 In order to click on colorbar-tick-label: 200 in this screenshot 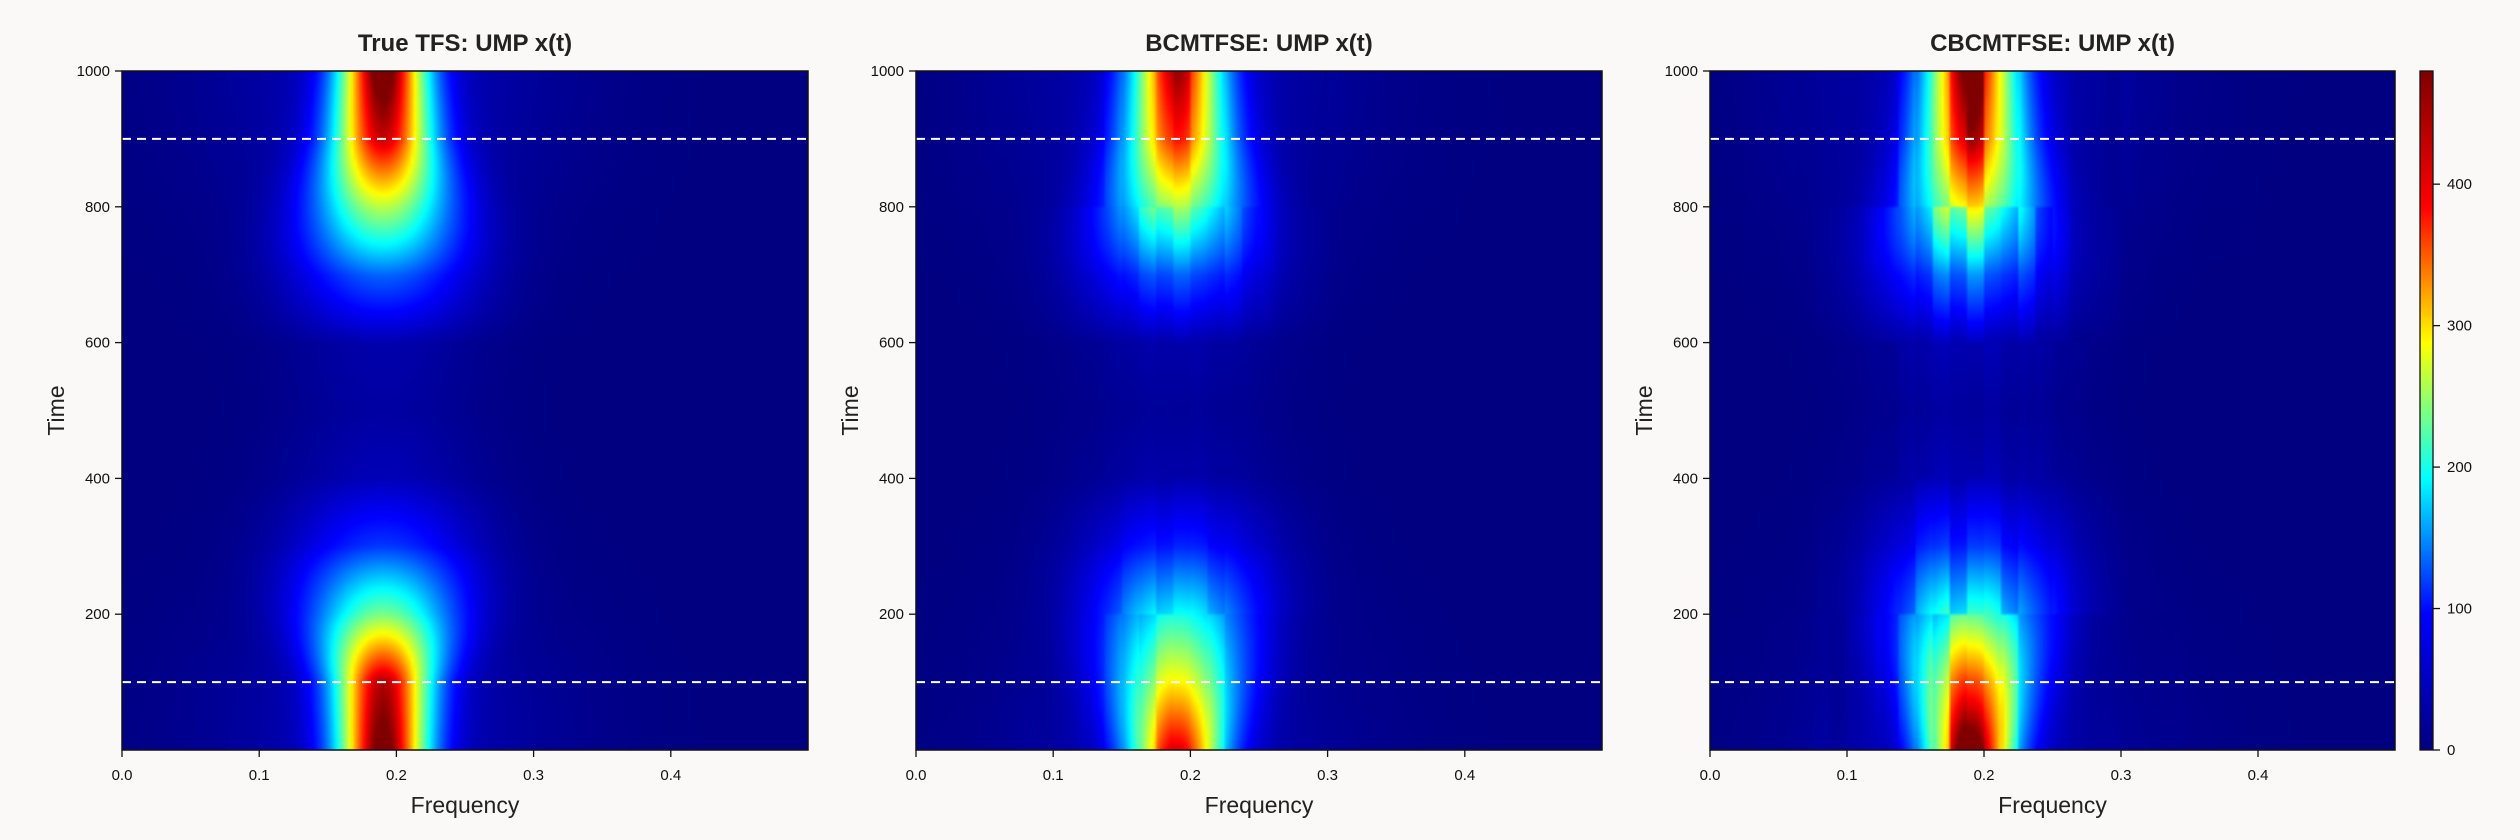, I will do `click(2459, 467)`.